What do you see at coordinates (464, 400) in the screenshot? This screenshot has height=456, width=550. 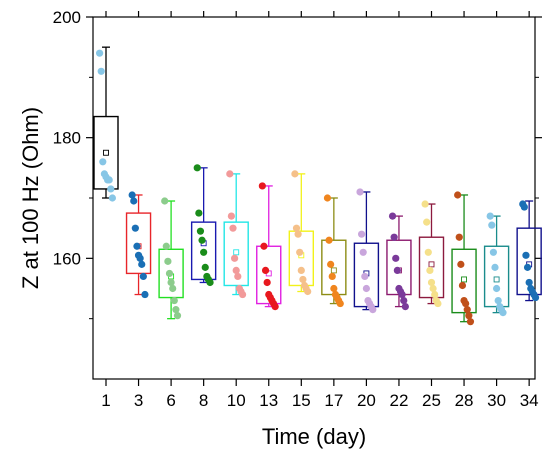 I see `x-tick-label: 28` at bounding box center [464, 400].